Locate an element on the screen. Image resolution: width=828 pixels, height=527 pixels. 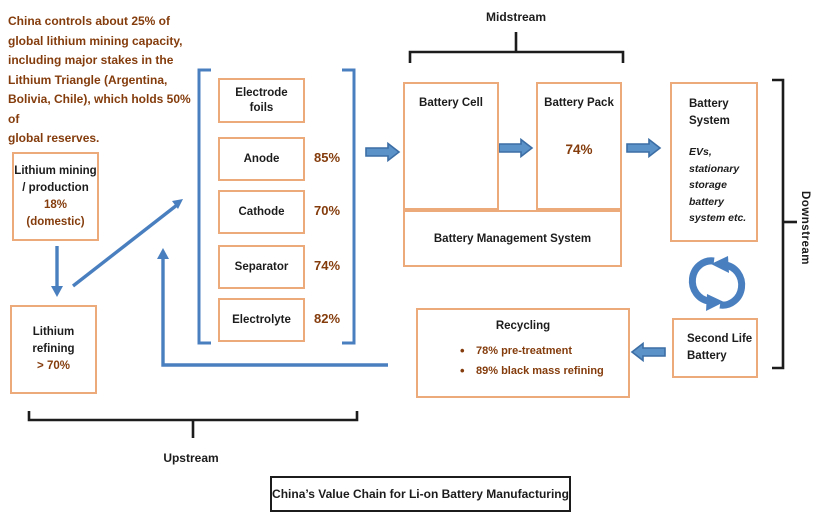
recycling-title: Recycling is located at coordinates (523, 326).